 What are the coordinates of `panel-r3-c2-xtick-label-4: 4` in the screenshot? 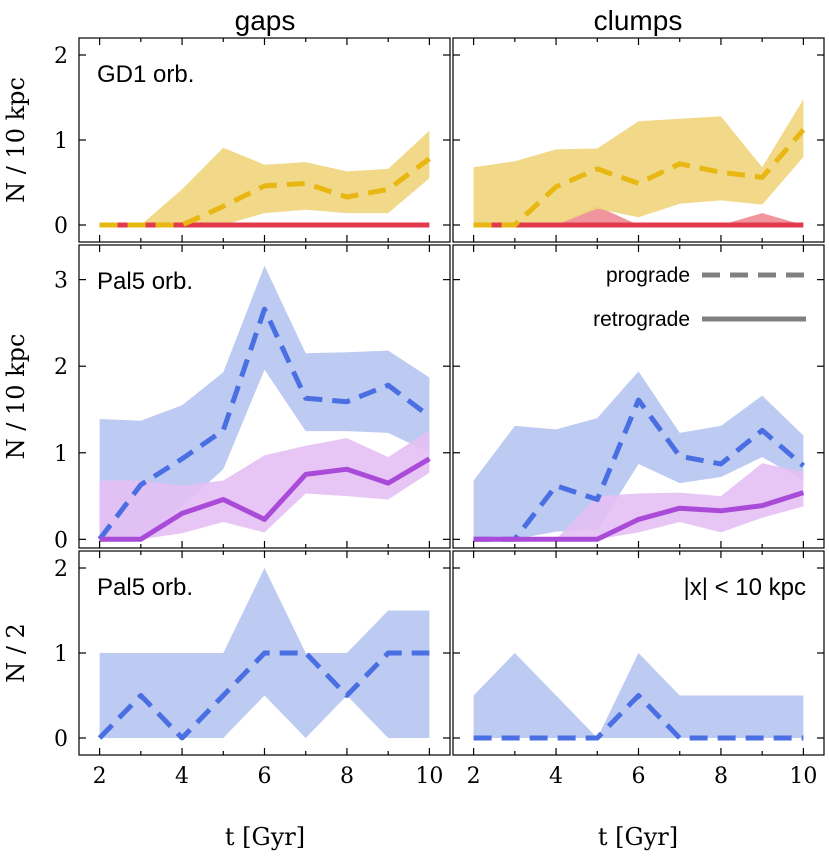 It's located at (556, 776).